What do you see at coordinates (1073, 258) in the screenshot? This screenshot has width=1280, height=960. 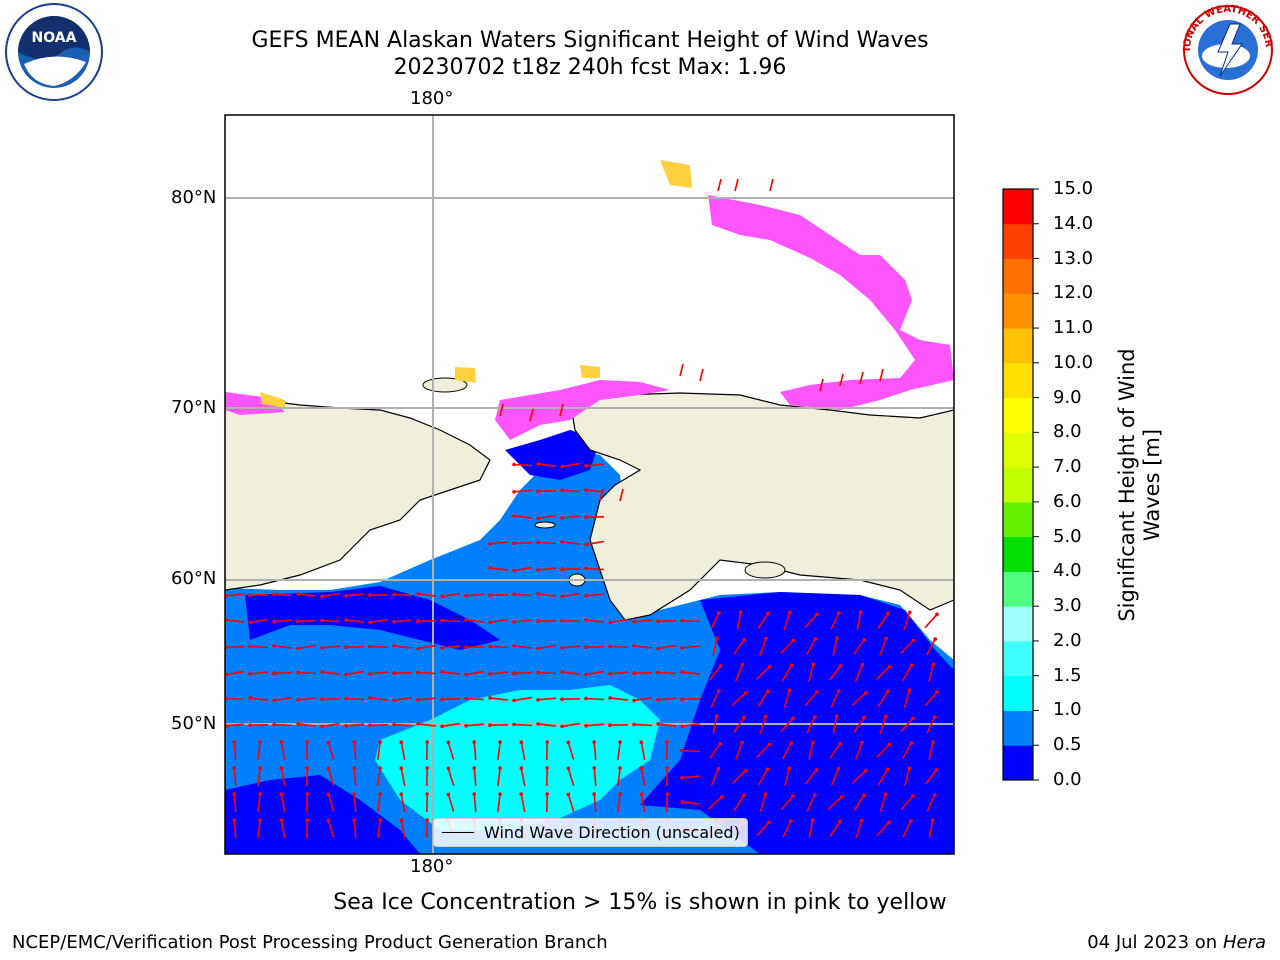 I see `colorbar-tick-label: 13.0` at bounding box center [1073, 258].